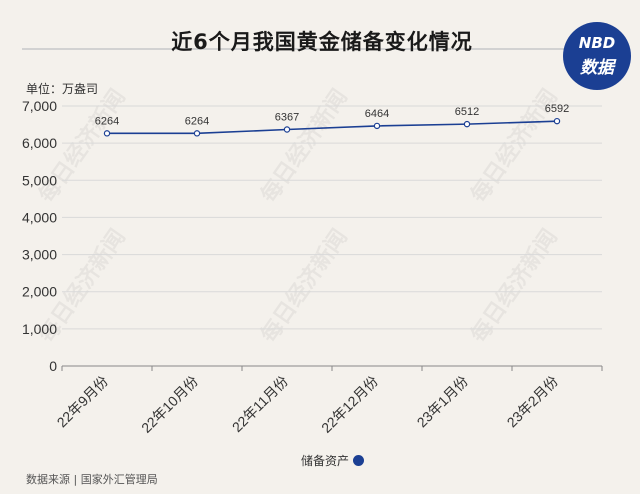 The height and width of the screenshot is (494, 640). I want to click on data-label: 6592, so click(557, 109).